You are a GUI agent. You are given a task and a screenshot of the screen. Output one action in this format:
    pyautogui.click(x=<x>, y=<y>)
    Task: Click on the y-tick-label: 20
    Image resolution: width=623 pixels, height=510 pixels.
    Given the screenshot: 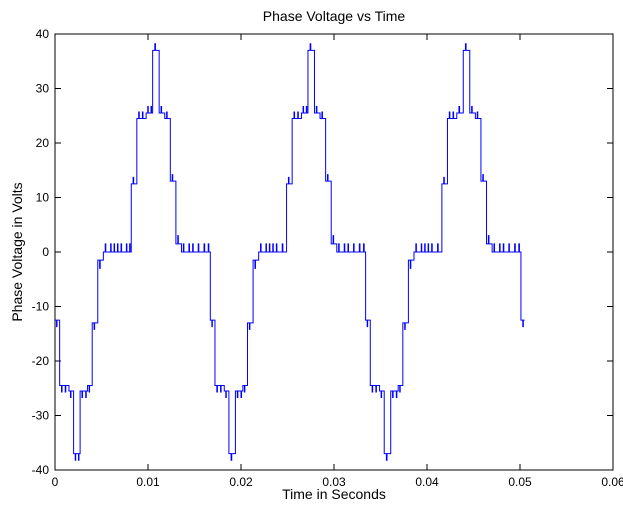 What is the action you would take?
    pyautogui.click(x=43, y=143)
    